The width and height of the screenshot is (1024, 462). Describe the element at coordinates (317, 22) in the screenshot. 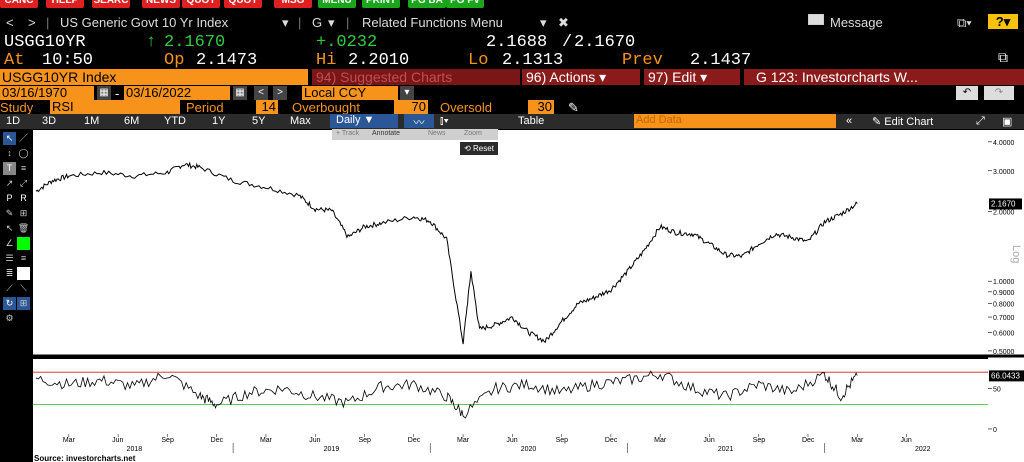

I see `mode-dropdown: G` at that location.